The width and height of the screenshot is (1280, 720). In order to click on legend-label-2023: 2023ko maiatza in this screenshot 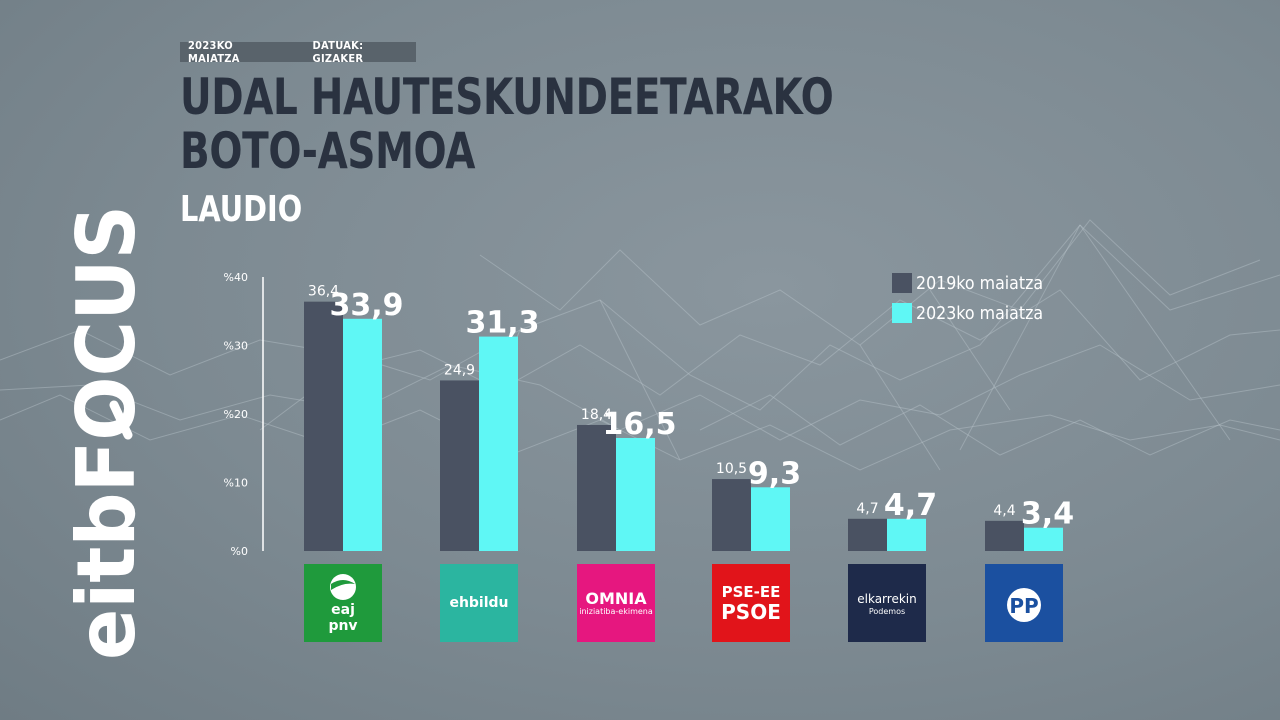, I will do `click(980, 313)`.